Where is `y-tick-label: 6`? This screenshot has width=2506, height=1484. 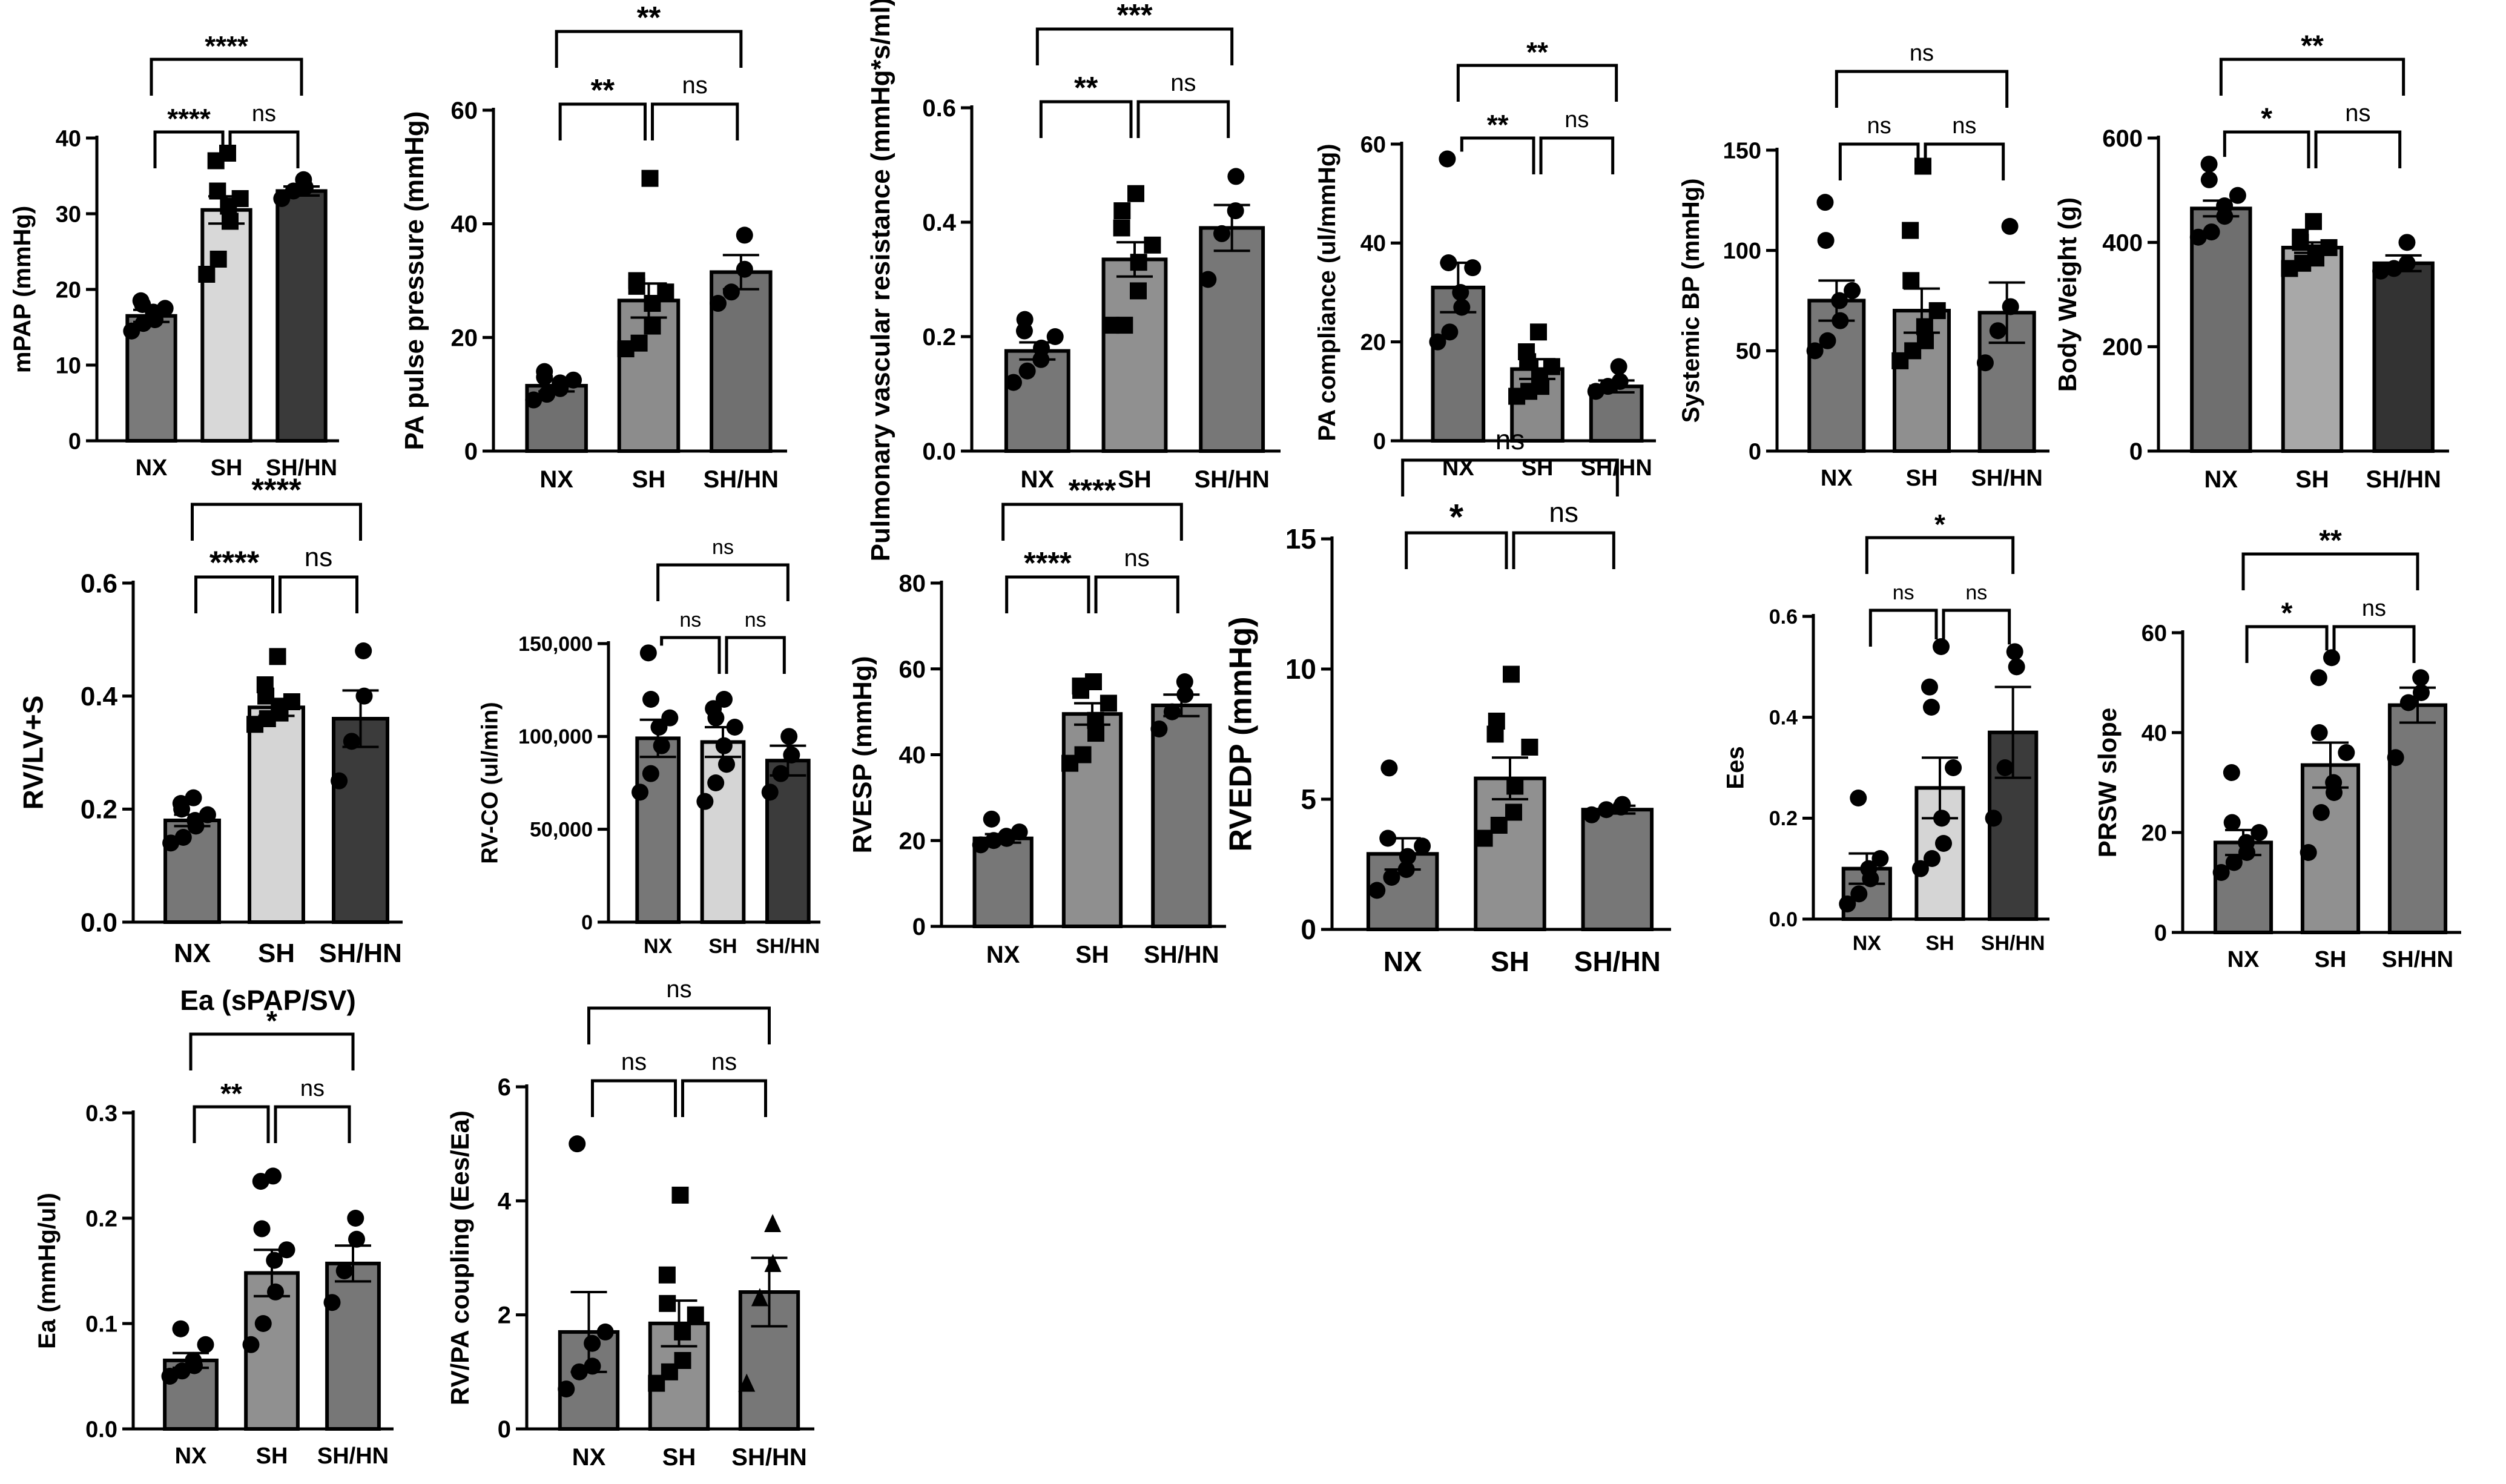 y-tick-label: 6 is located at coordinates (504, 1087).